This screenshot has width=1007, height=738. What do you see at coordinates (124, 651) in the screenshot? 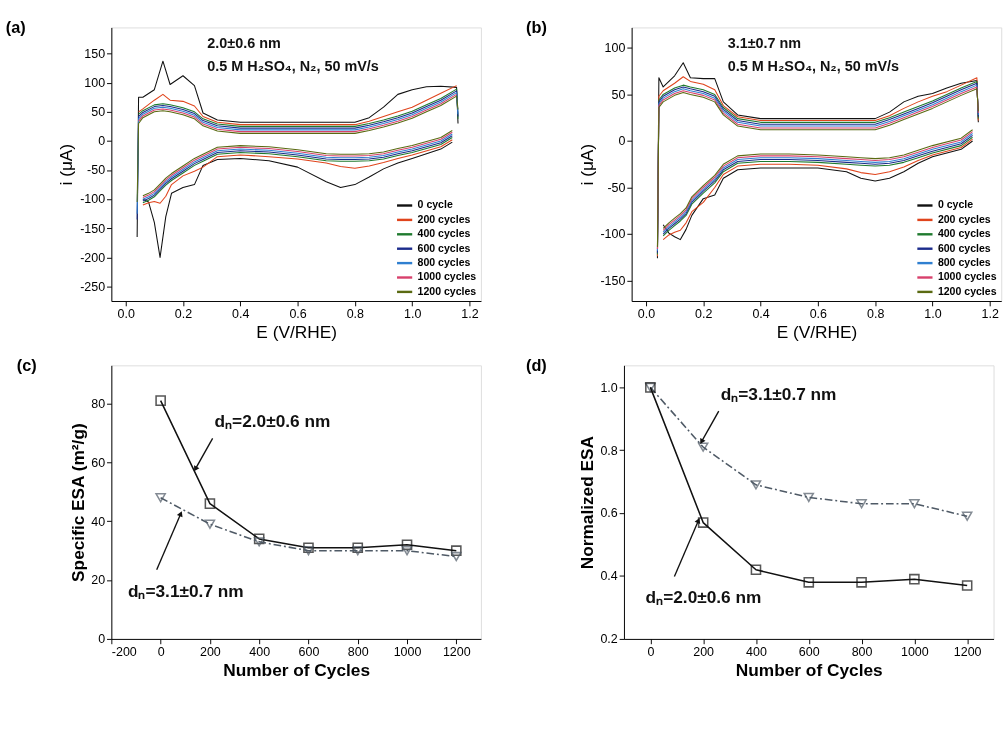
I see `x-tick-label: -200` at bounding box center [124, 651].